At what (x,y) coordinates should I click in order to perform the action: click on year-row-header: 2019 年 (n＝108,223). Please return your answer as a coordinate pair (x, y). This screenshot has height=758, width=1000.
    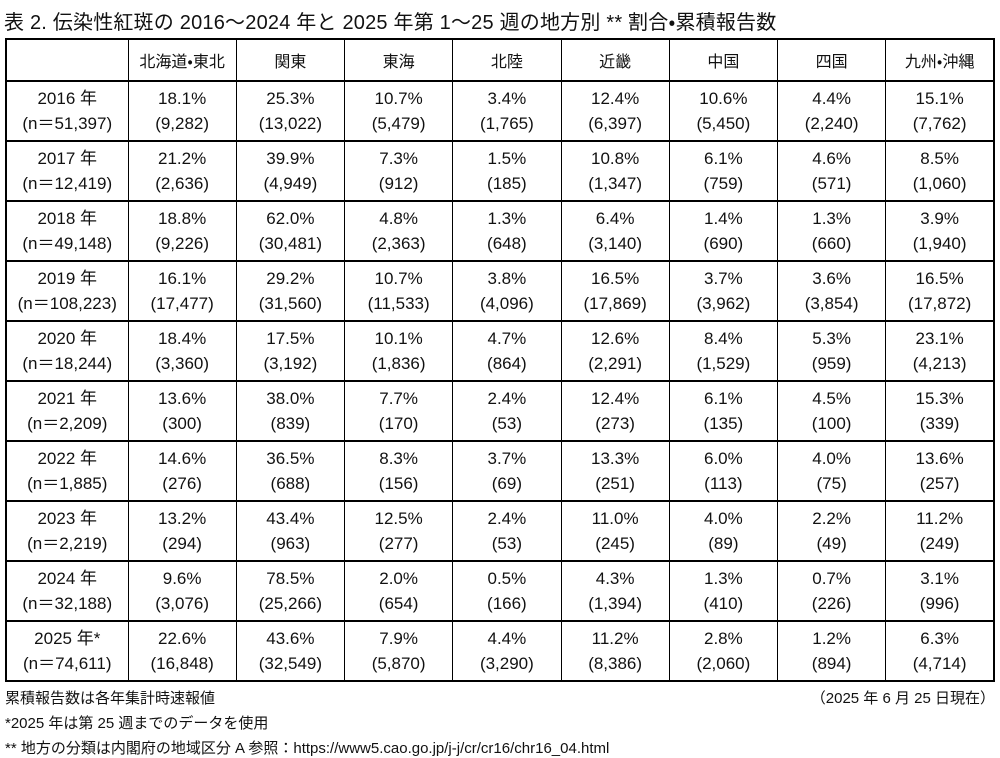
    Looking at the image, I should click on (67, 291).